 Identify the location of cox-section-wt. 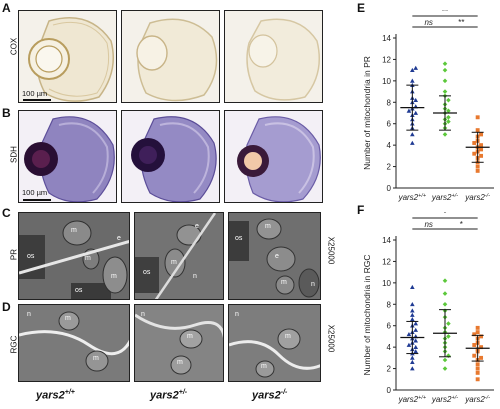
(71, 59).